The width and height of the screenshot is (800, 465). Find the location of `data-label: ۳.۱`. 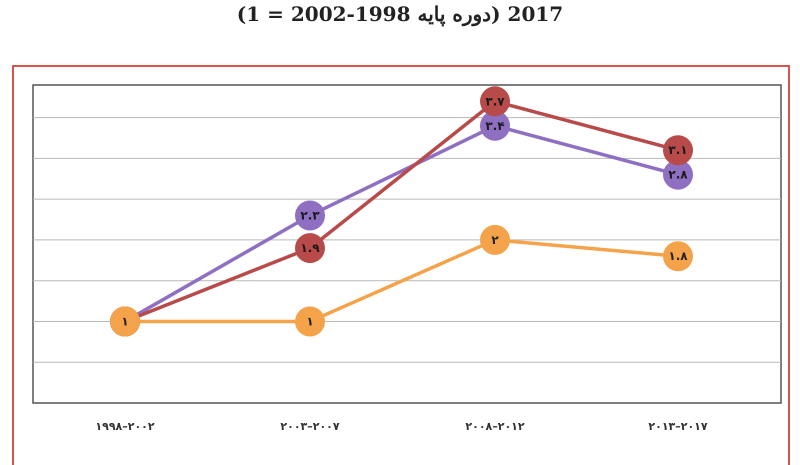

data-label: ۳.۱ is located at coordinates (677, 150).